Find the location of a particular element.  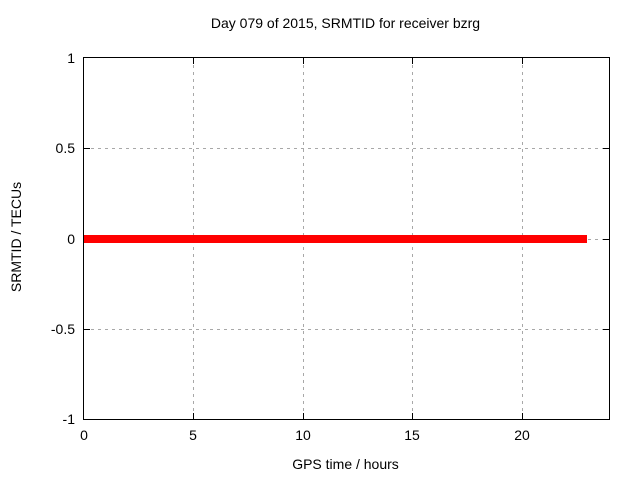

y-tick-label: -1 is located at coordinates (68, 419).